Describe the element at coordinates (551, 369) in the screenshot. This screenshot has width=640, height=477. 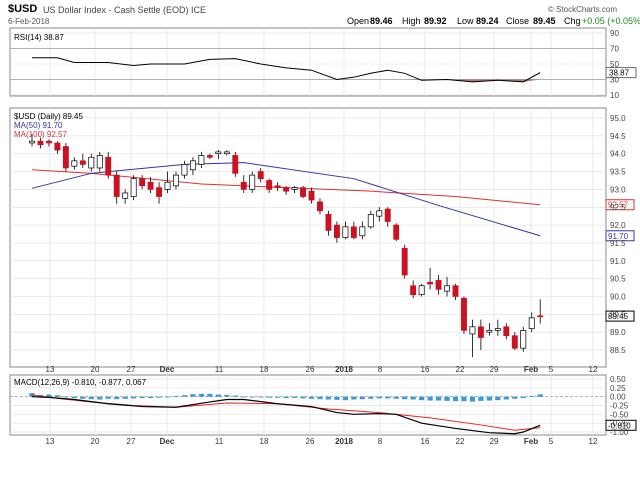
I see `x-axis-tick-label: 5` at that location.